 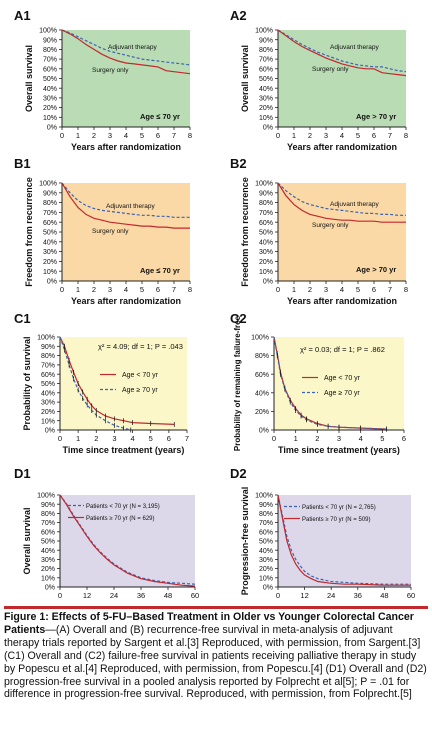 What do you see at coordinates (342, 378) in the screenshot?
I see `legend-label: Age < 70 yr` at bounding box center [342, 378].